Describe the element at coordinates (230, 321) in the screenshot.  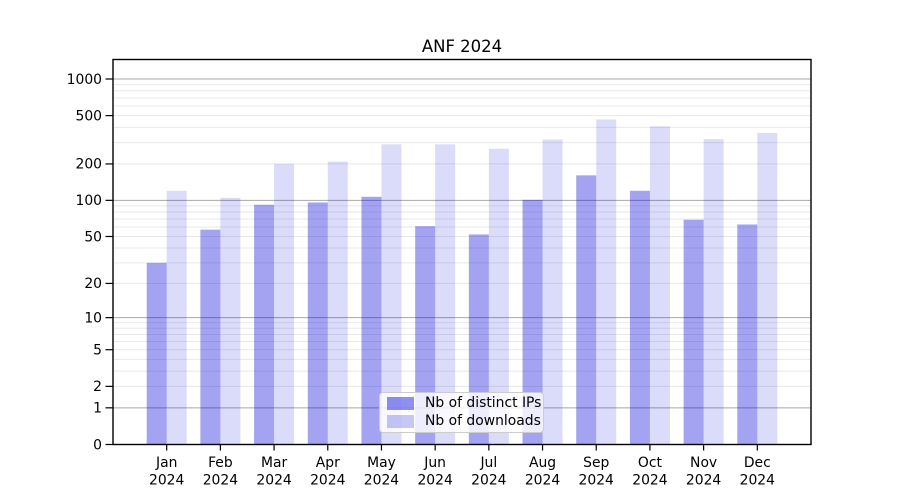
I see `bar-downloads-feb` at that location.